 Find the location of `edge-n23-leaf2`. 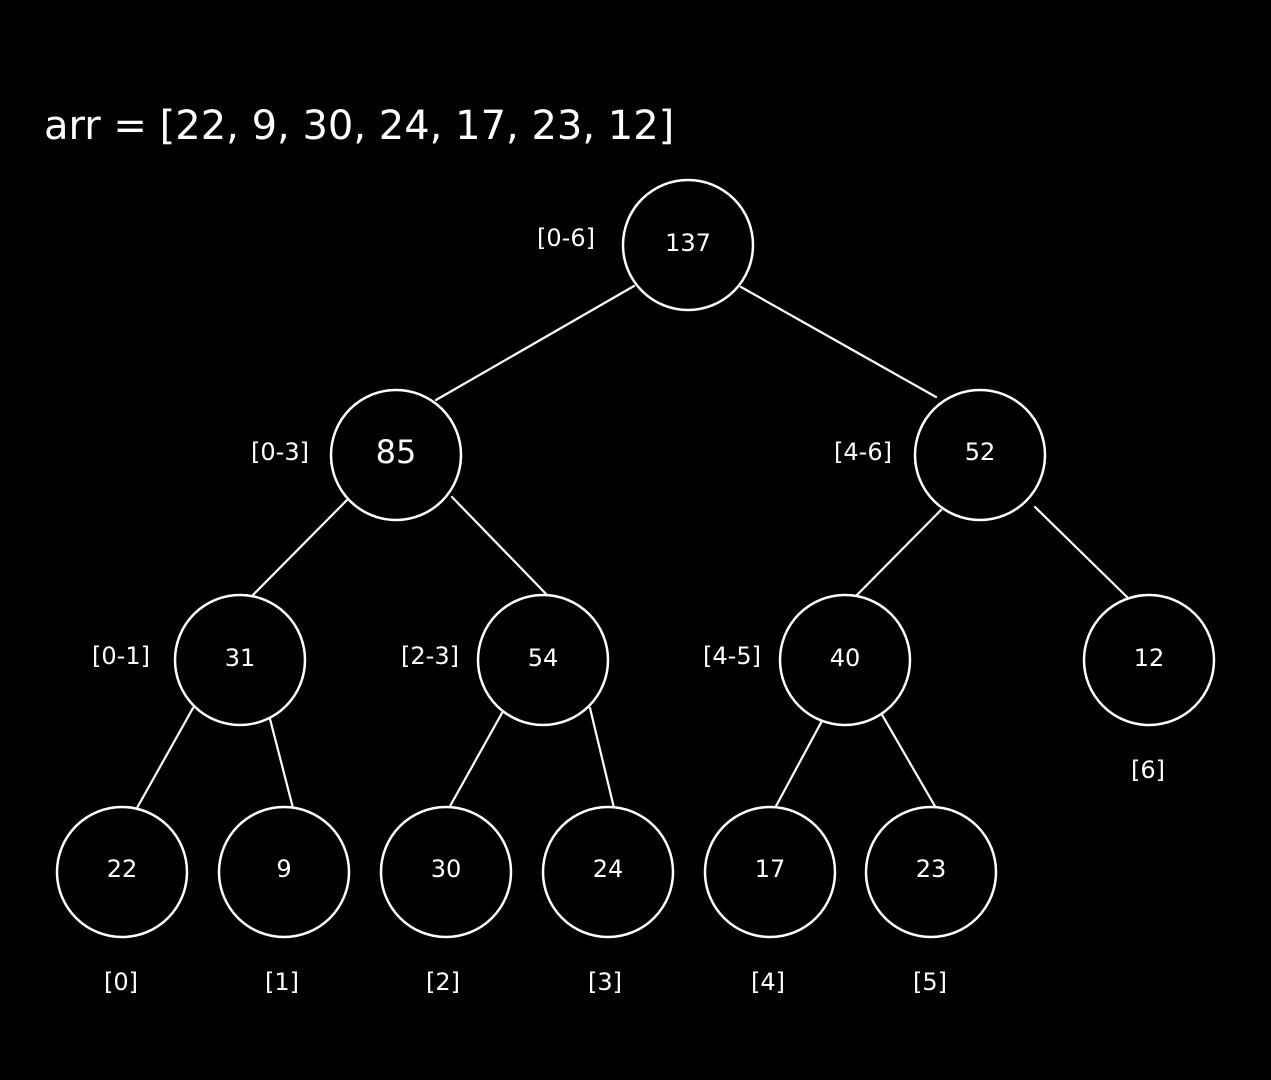

edge-n23-leaf2 is located at coordinates (475, 760).